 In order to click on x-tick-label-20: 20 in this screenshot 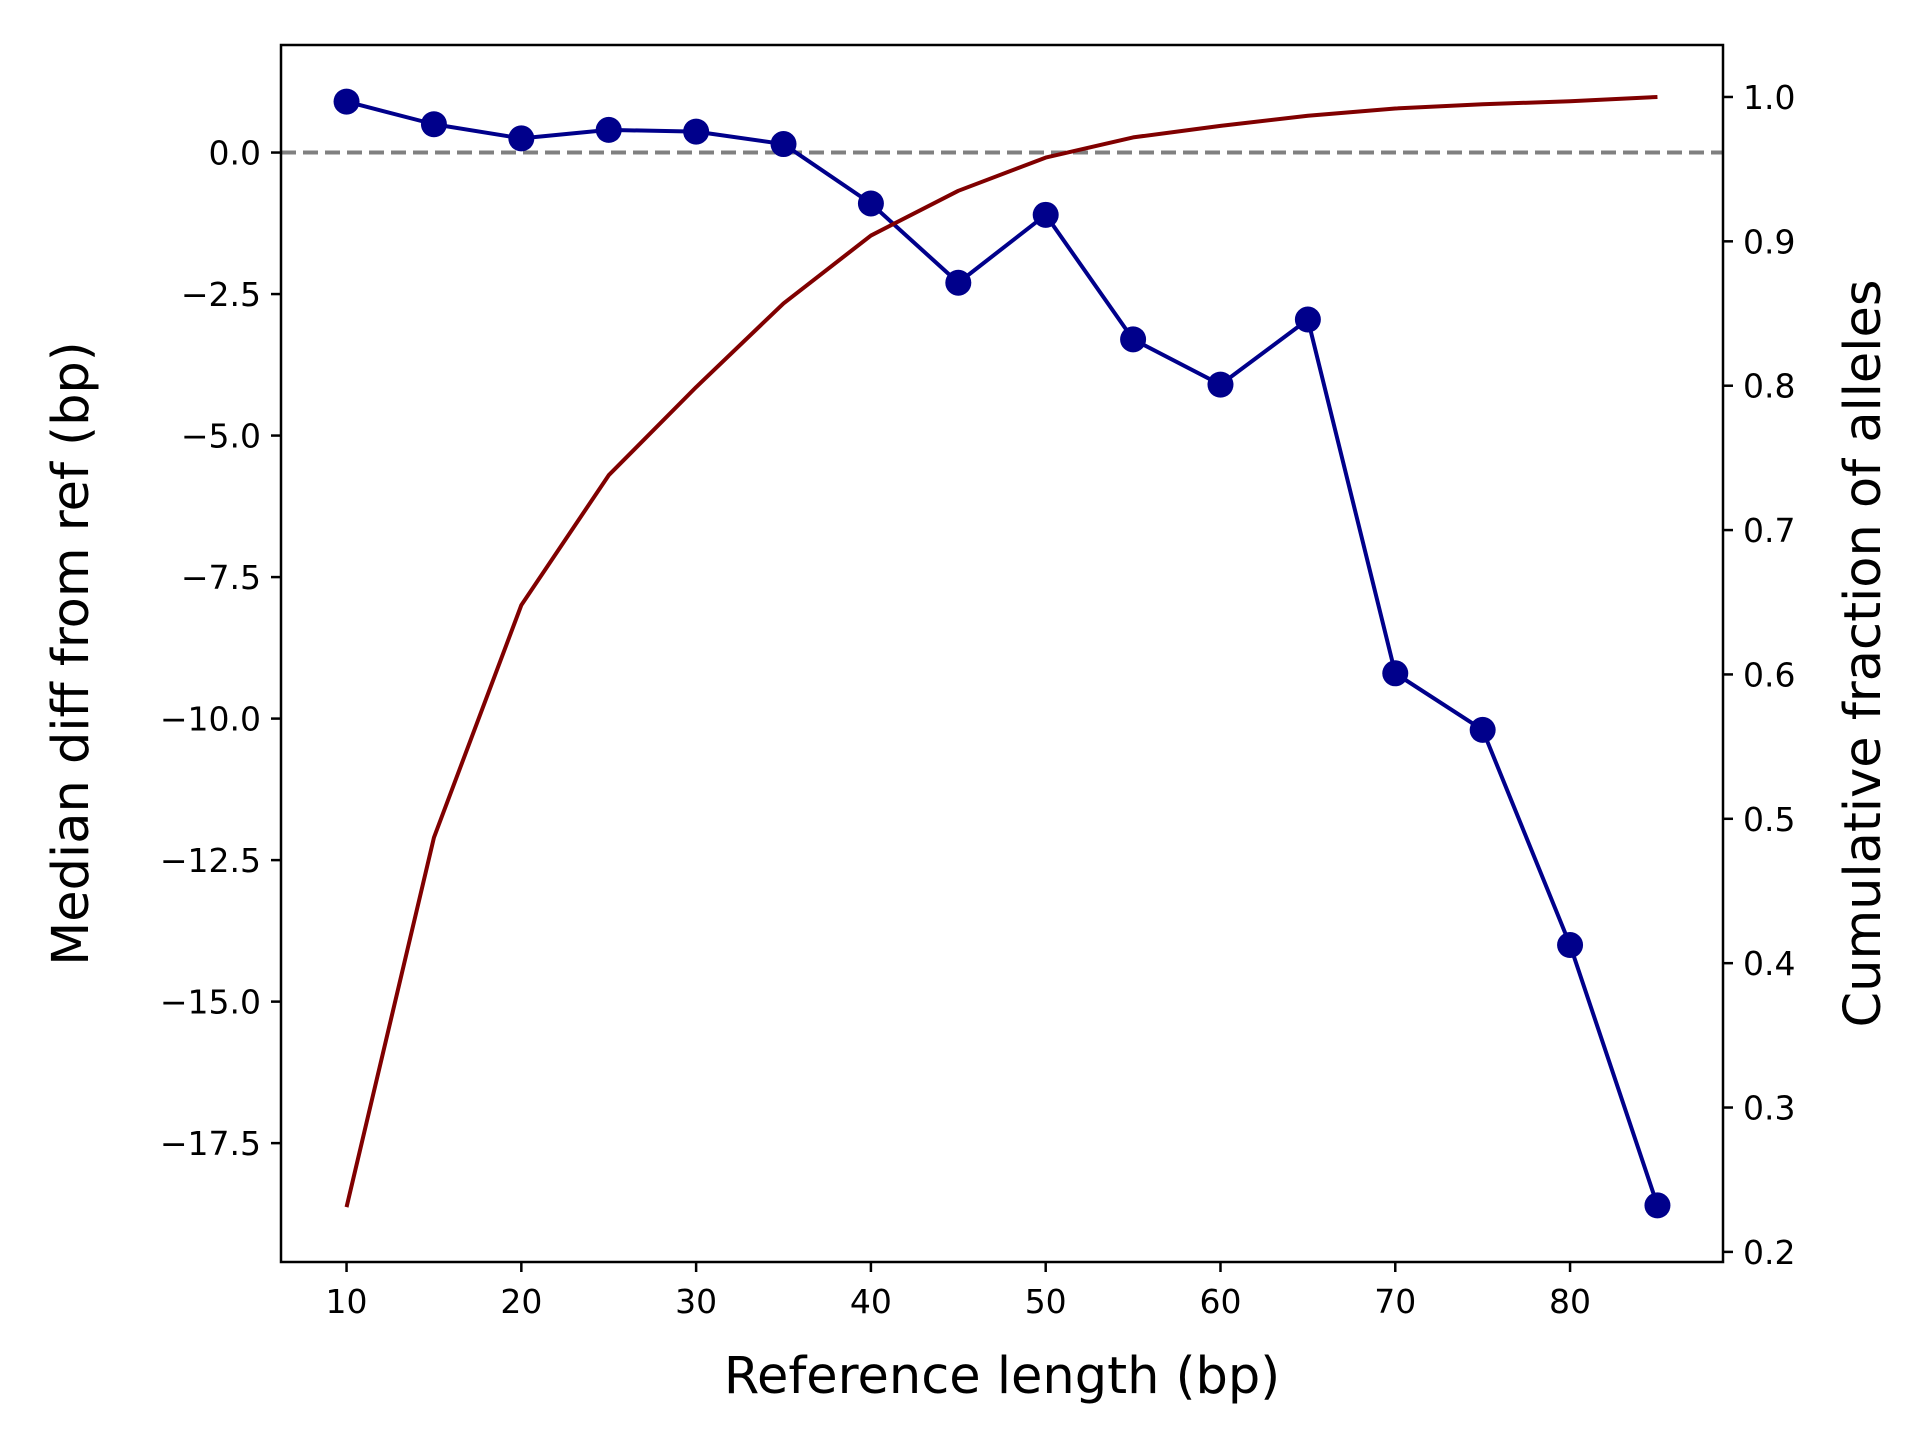, I will do `click(521, 1301)`.